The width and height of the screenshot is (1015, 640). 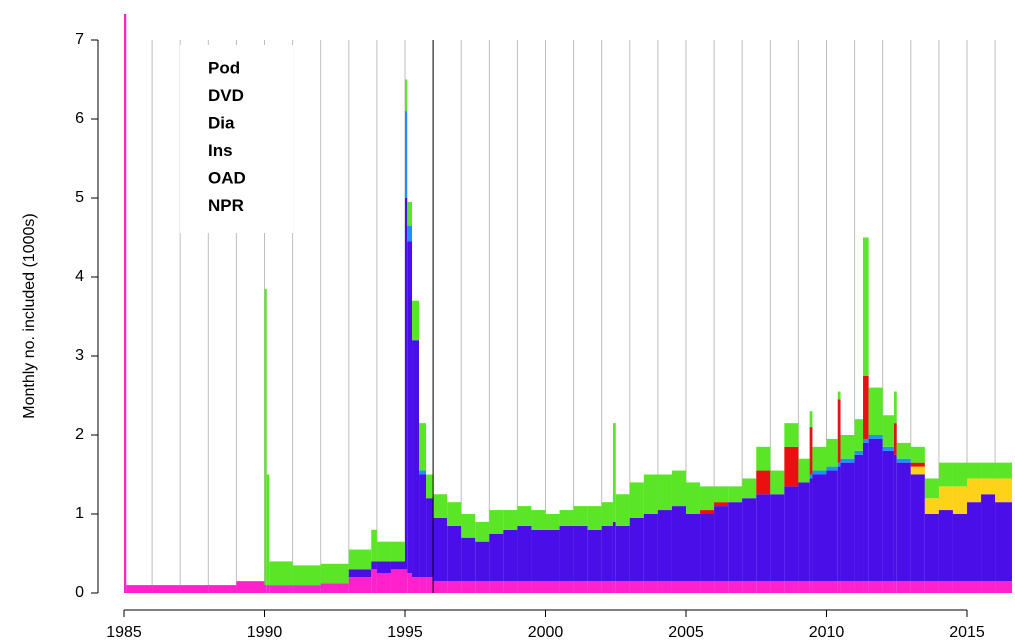 What do you see at coordinates (29, 315) in the screenshot?
I see `y-axis-title: Monthly no. included (1000s)` at bounding box center [29, 315].